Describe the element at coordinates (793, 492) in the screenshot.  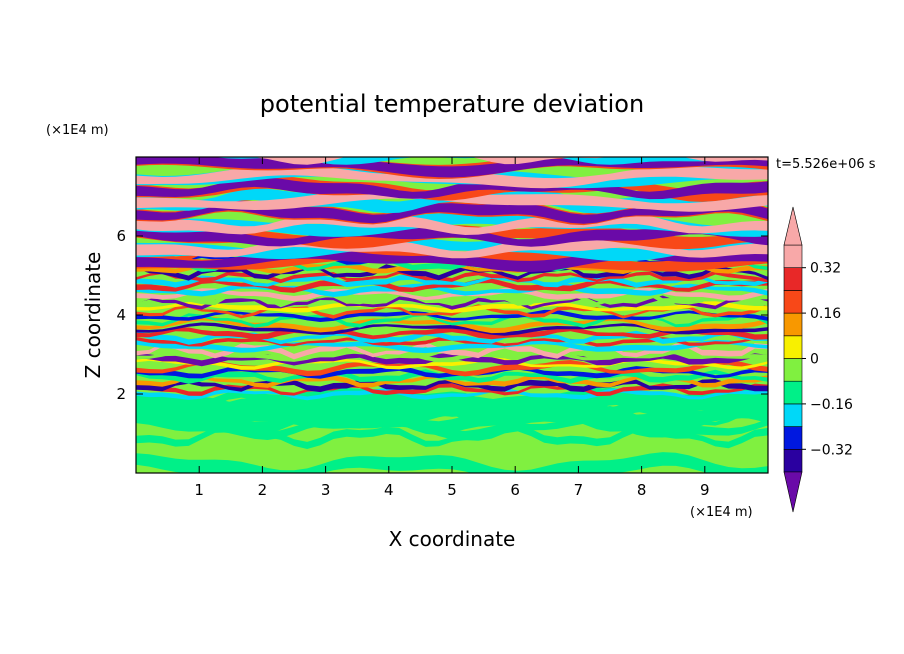
I see `colorbar-extend-min` at that location.